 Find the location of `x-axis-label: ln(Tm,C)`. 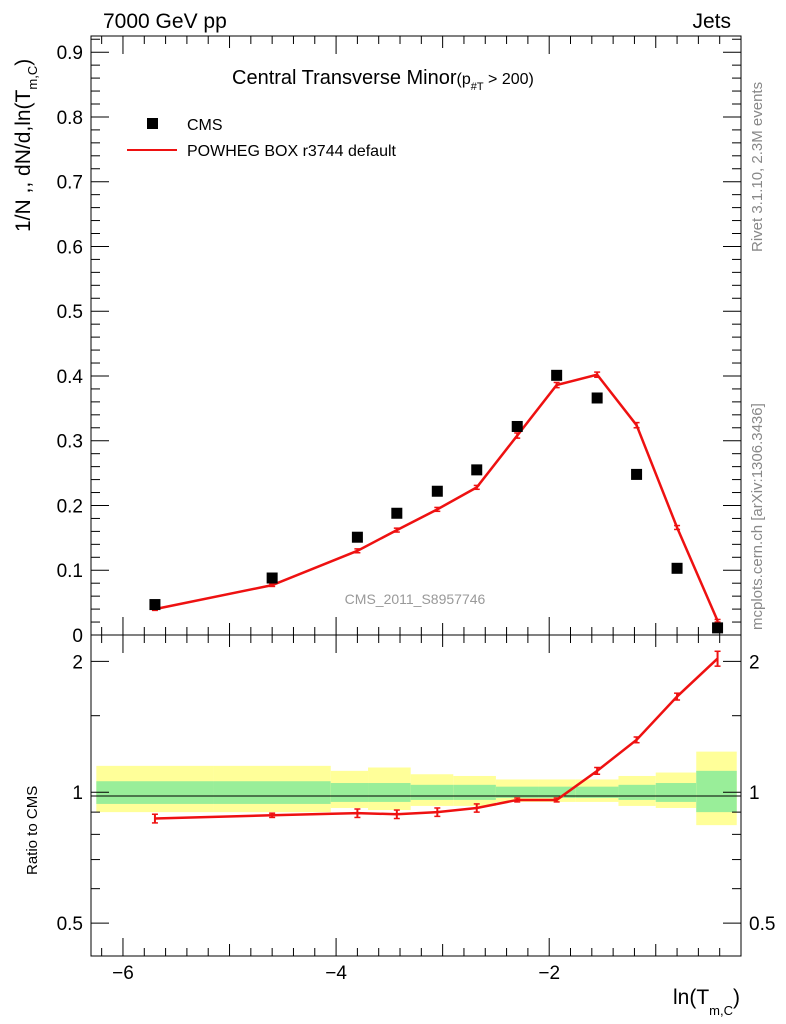

x-axis-label: ln(Tm,C) is located at coordinates (706, 1002).